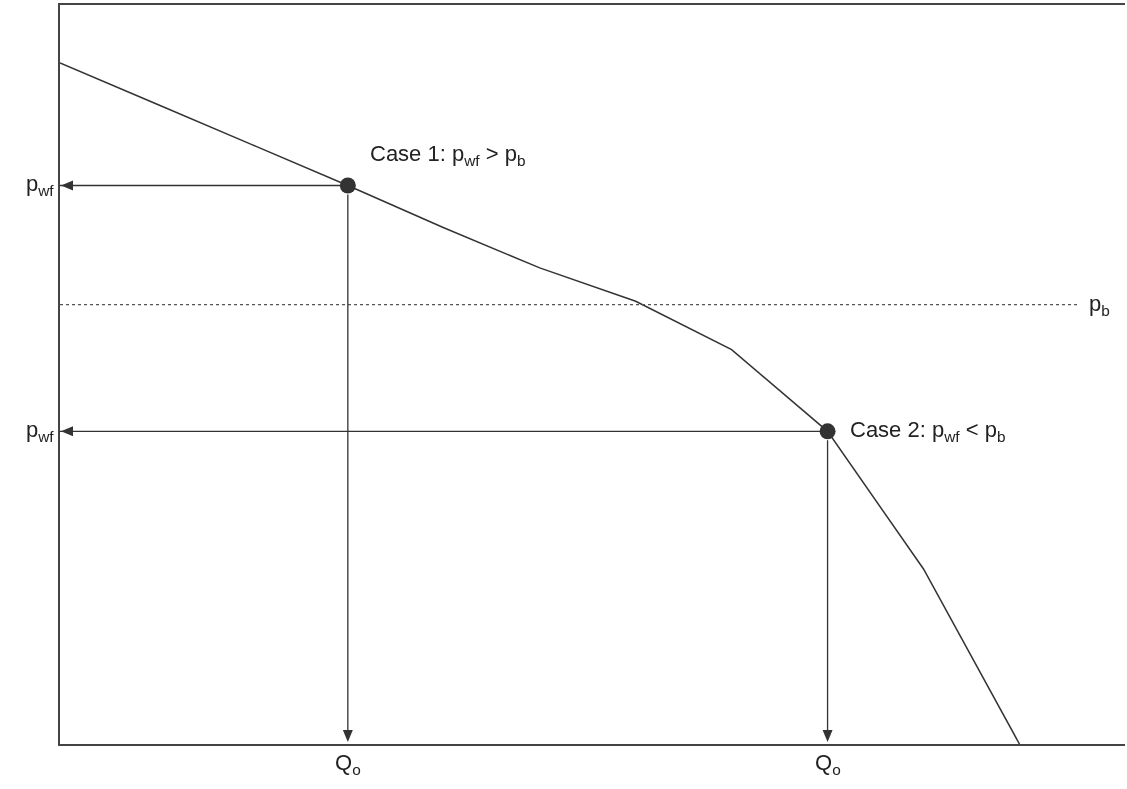 The width and height of the screenshot is (1127, 789). Describe the element at coordinates (448, 155) in the screenshot. I see `annotation: Case 1: p$_{wf}$ > p$_{b}$` at that location.